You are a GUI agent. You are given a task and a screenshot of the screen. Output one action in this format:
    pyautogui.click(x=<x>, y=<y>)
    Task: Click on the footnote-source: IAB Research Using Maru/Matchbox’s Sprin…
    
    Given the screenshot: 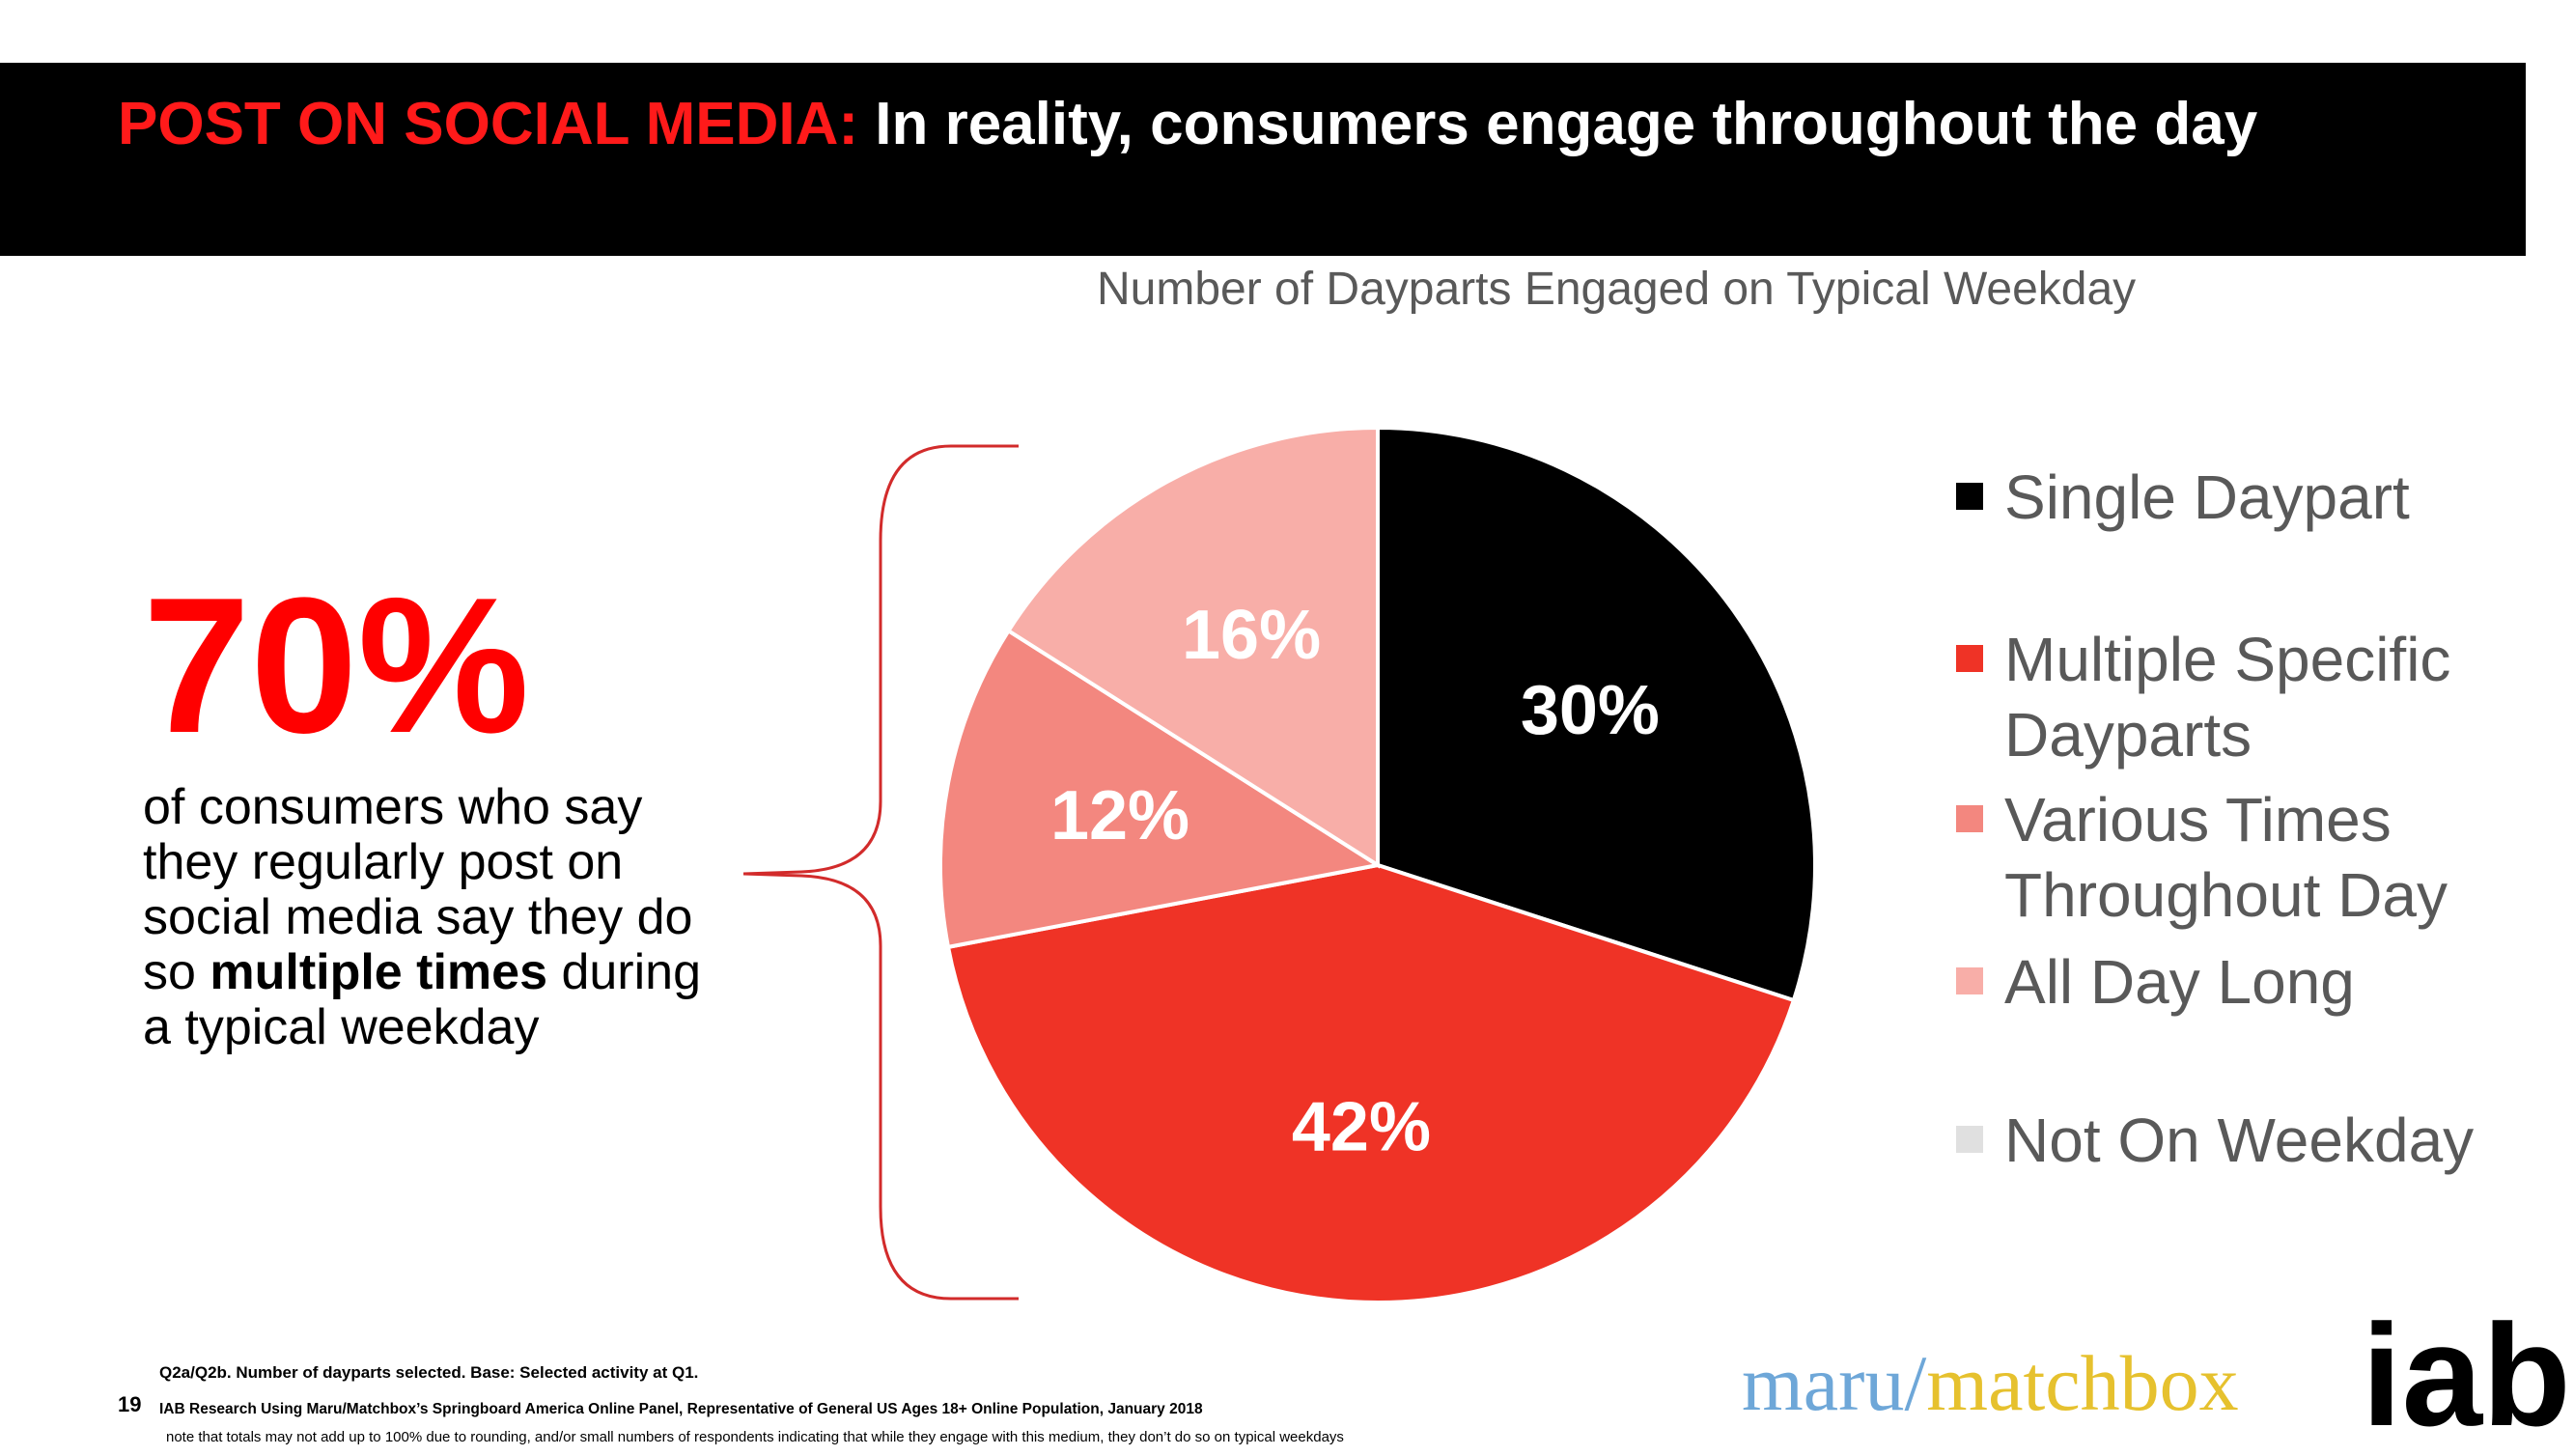 What is the action you would take?
    pyautogui.click(x=681, y=1409)
    